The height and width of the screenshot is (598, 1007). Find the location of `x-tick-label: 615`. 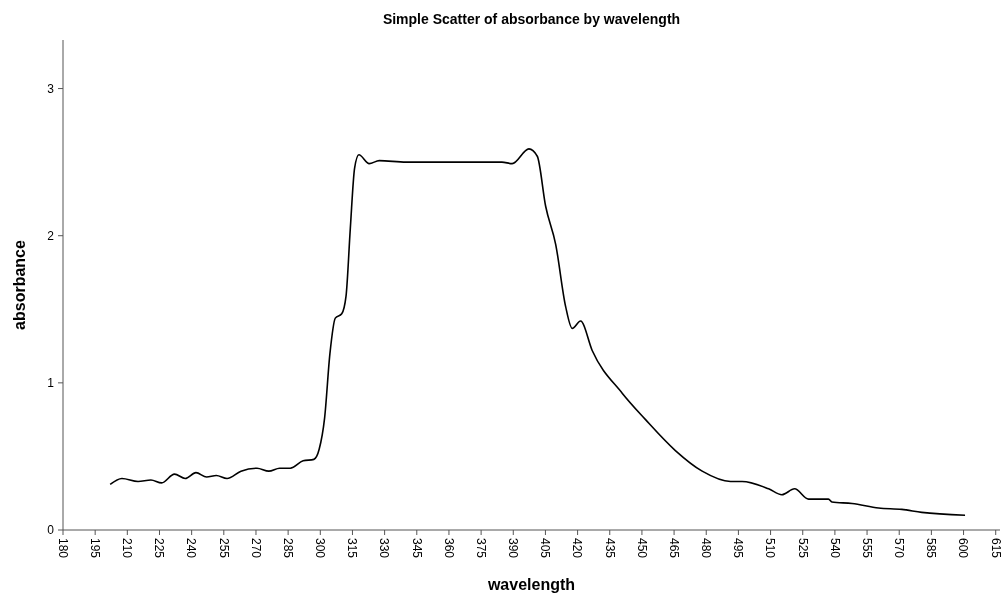

x-tick-label: 615 is located at coordinates (995, 548).